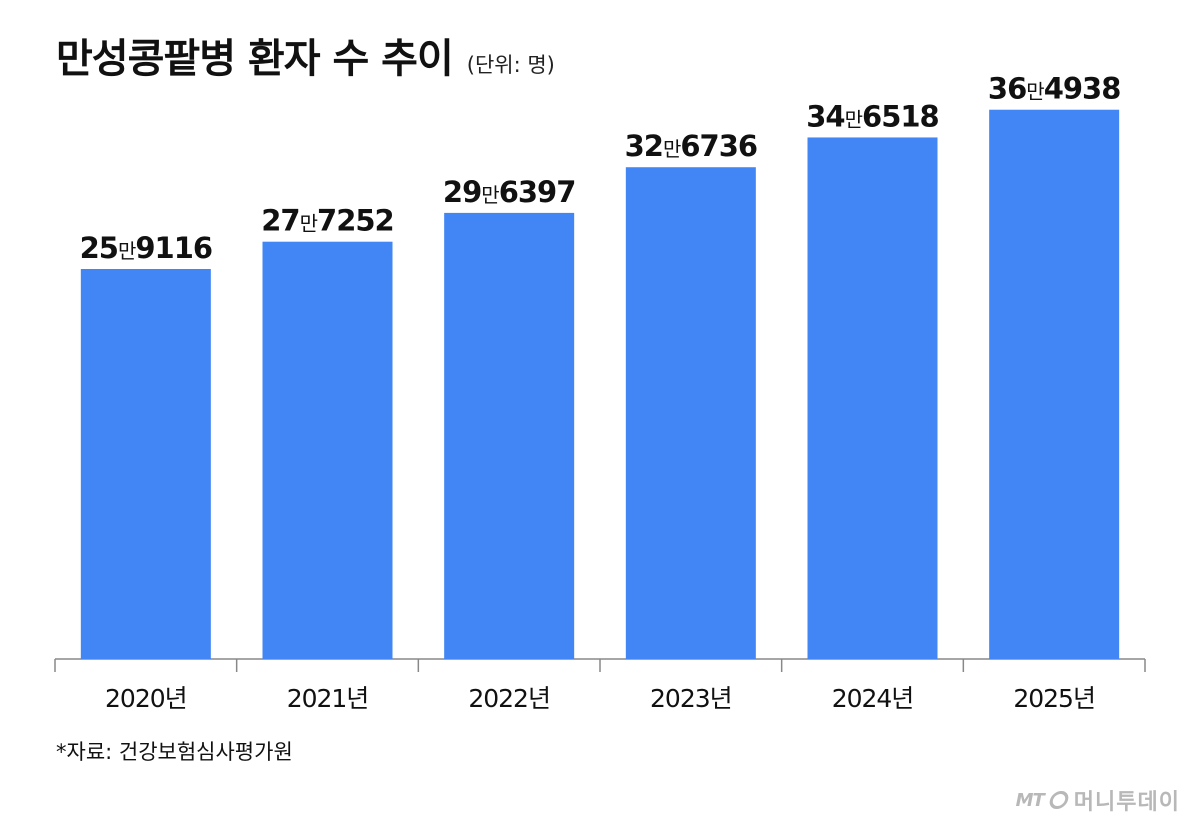 The width and height of the screenshot is (1200, 823). What do you see at coordinates (872, 116) in the screenshot?
I see `data-label: 34만6518` at bounding box center [872, 116].